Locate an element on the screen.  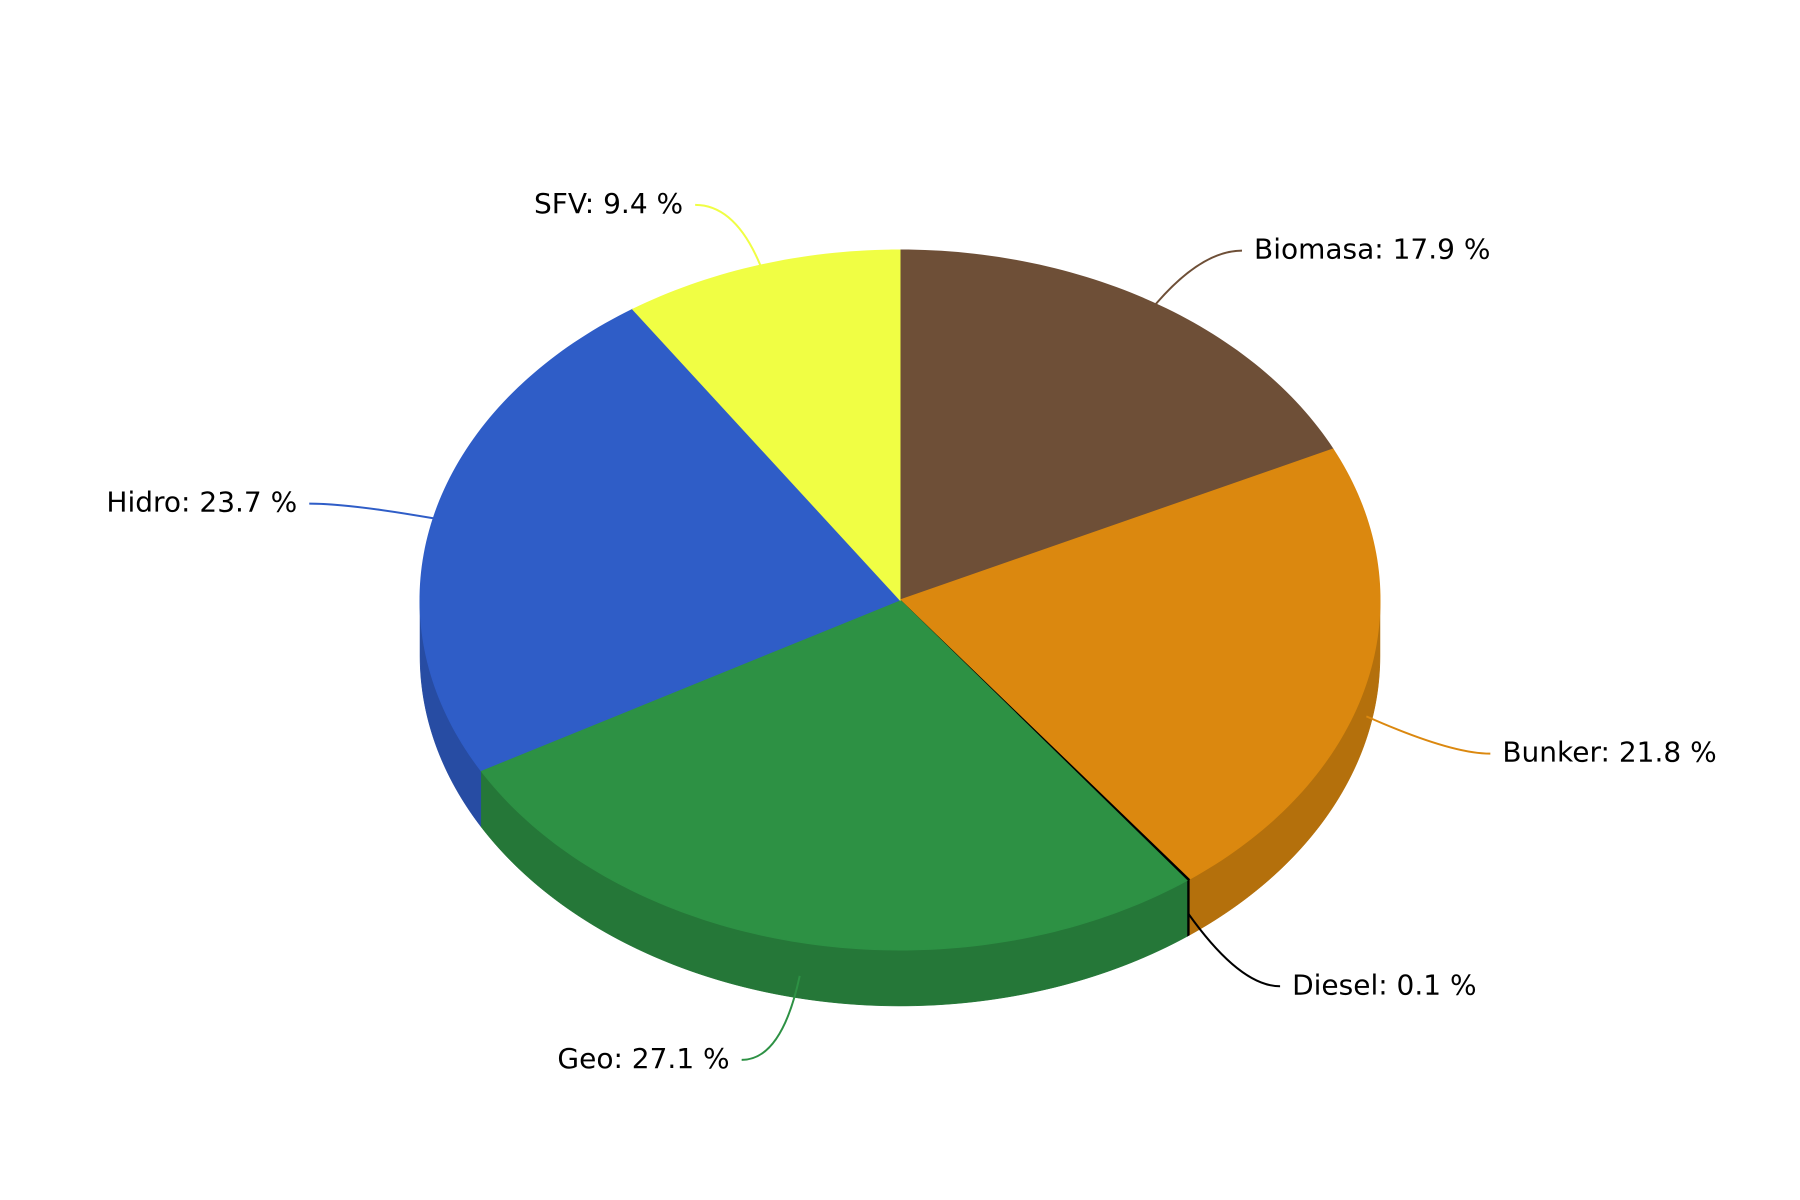
slice-side is located at coordinates (1188, 907).